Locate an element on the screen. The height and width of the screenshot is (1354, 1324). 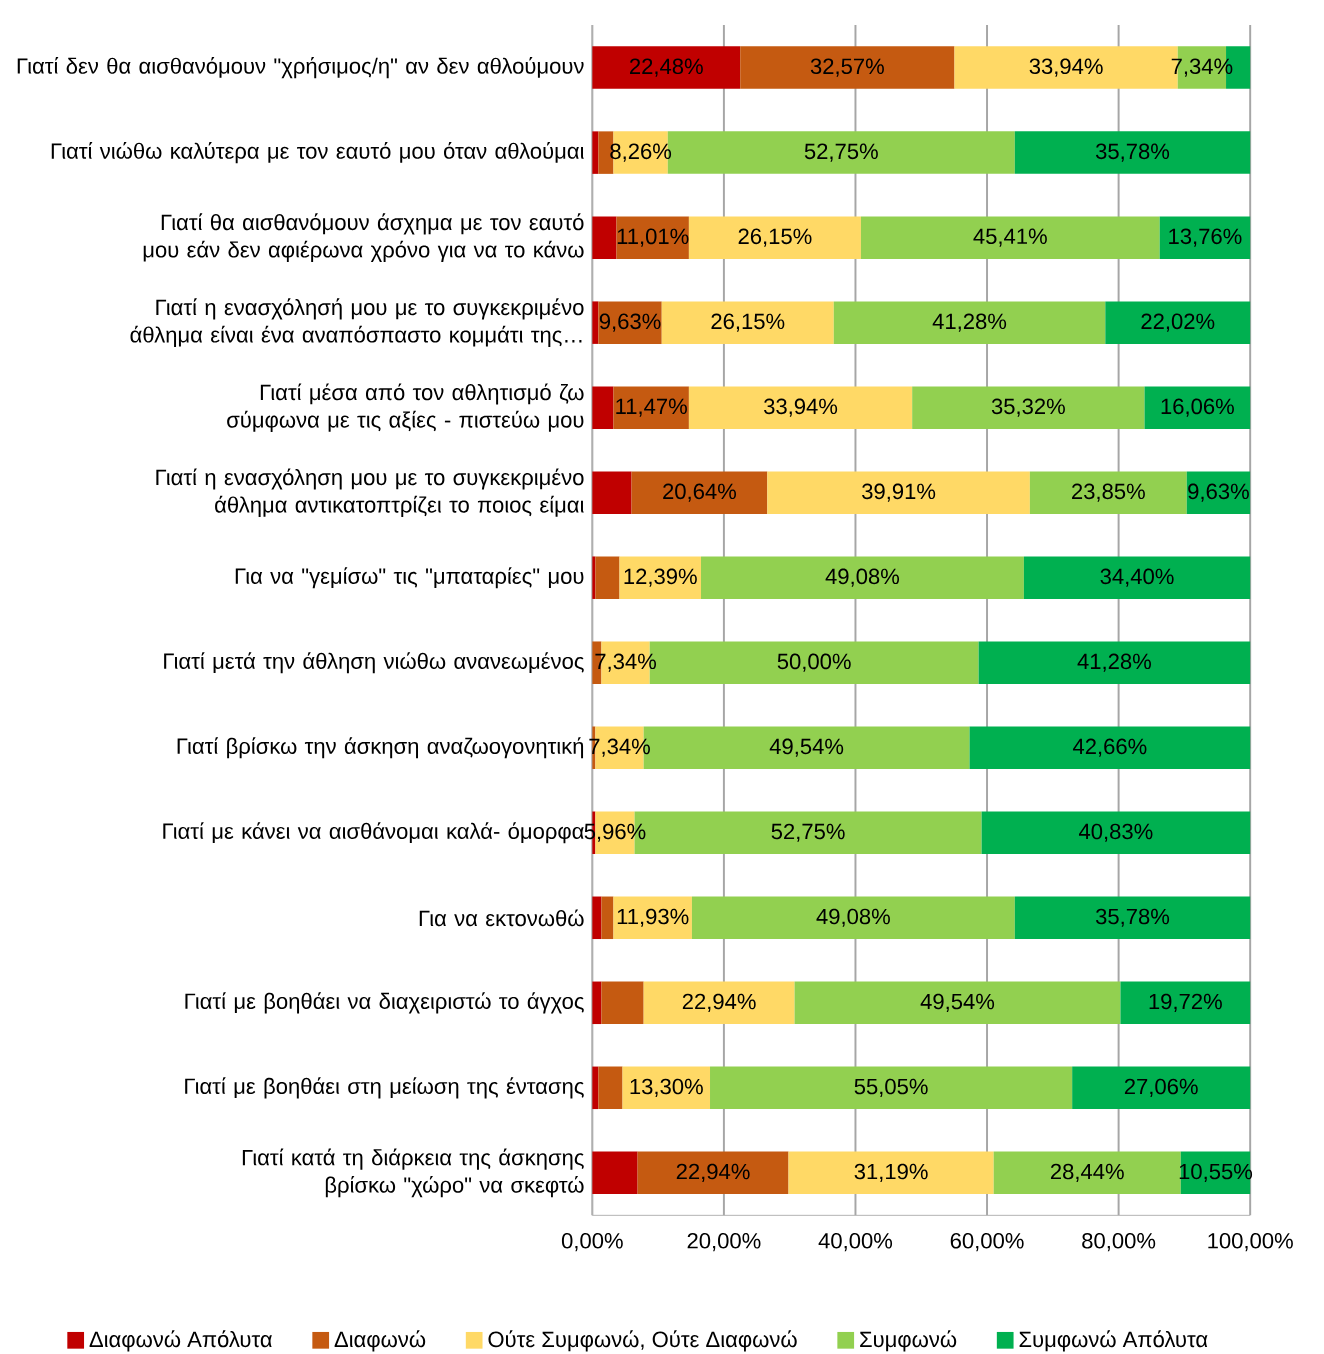
data-label: 31,19% is located at coordinates (891, 1172).